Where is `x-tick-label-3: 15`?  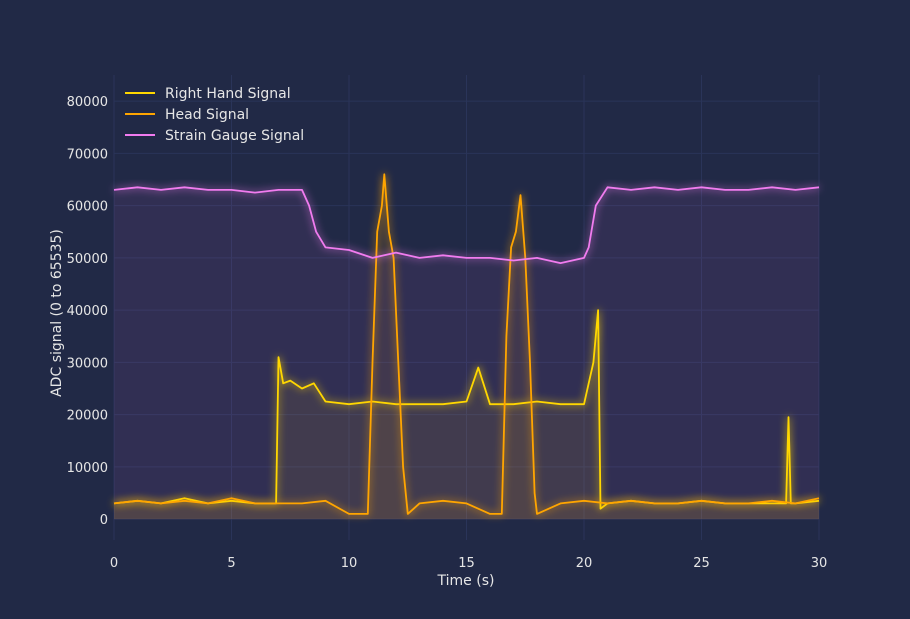
x-tick-label-3: 15 is located at coordinates (466, 563).